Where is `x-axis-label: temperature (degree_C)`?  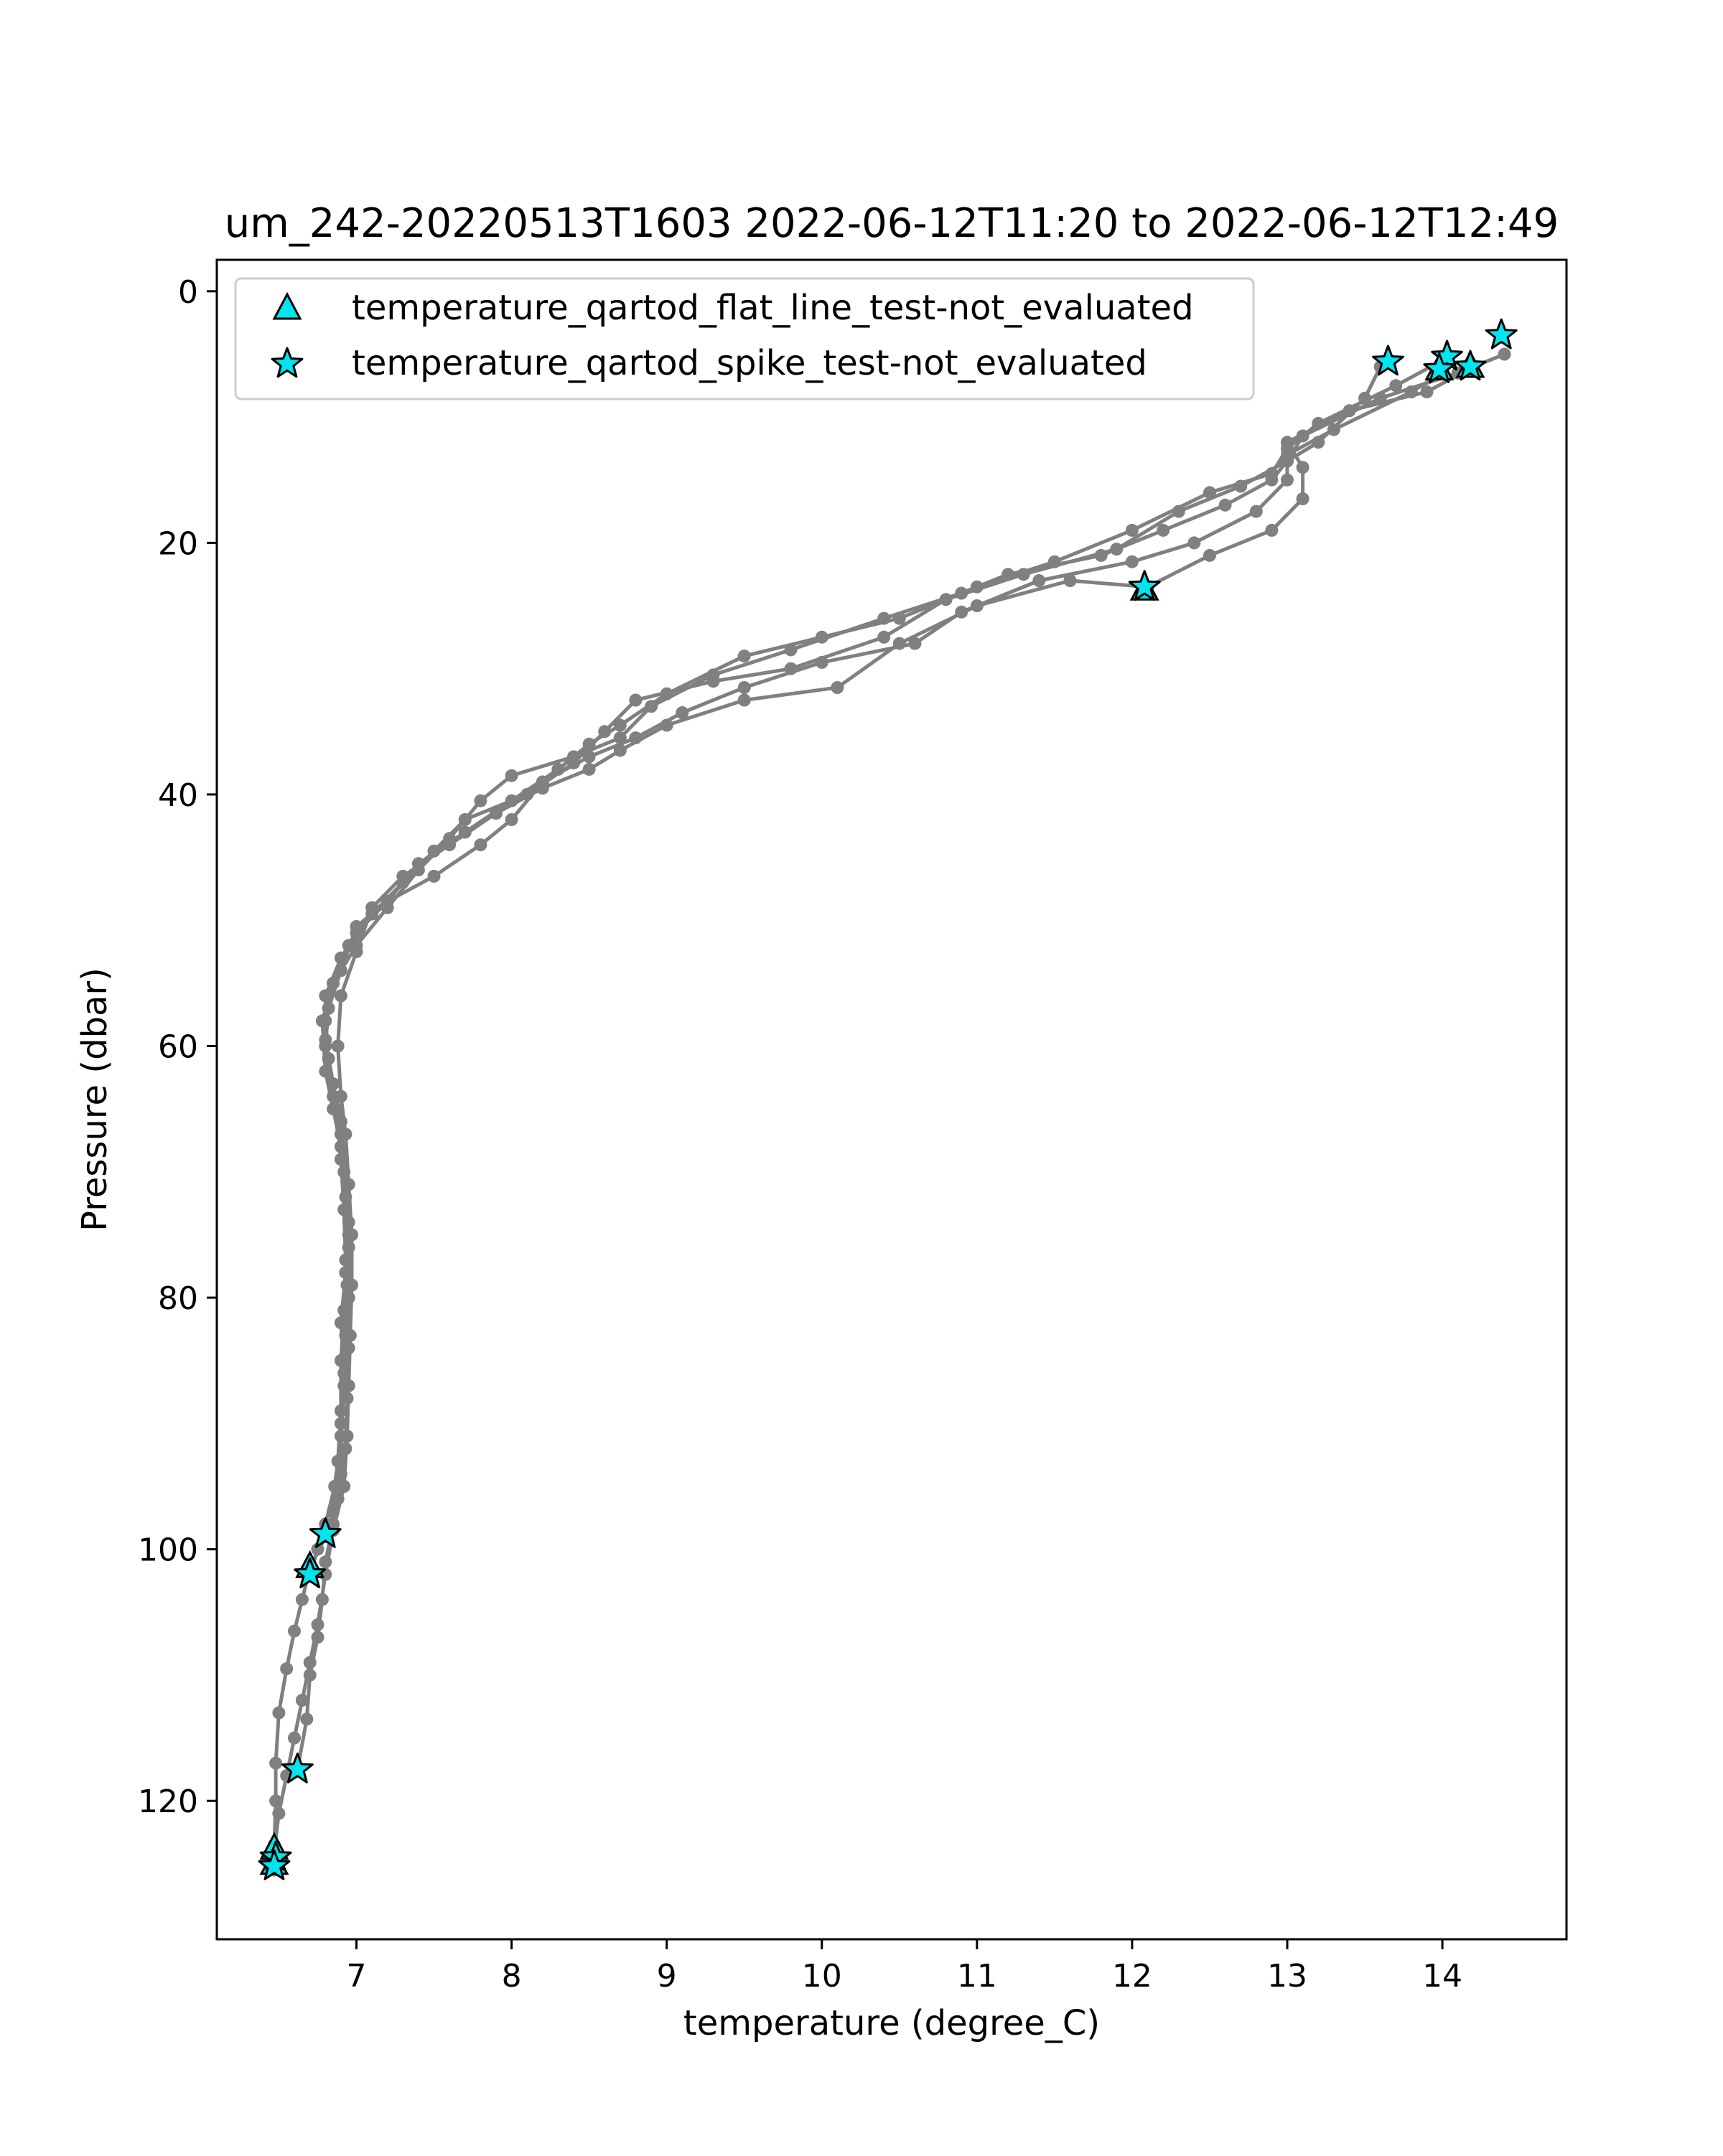 x-axis-label: temperature (degree_C) is located at coordinates (891, 2023).